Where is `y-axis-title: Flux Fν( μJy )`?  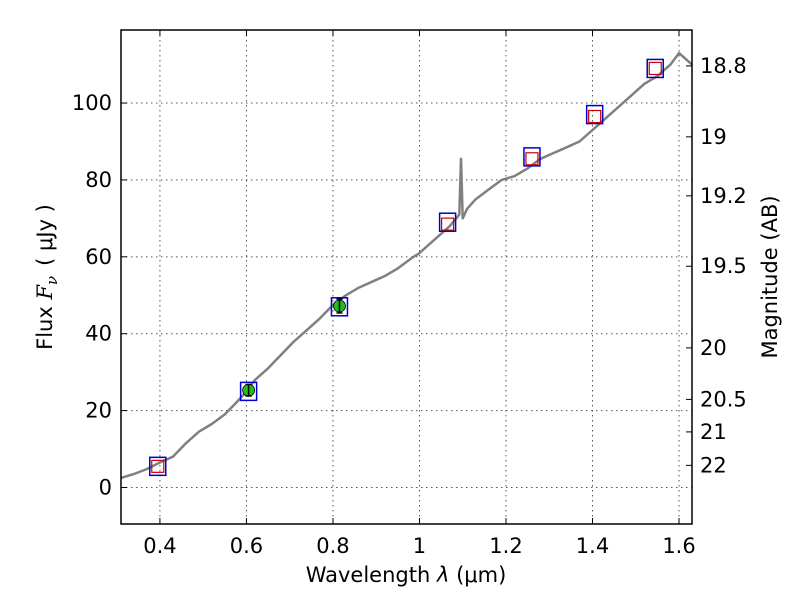 y-axis-title: Flux Fν( μJy ) is located at coordinates (47, 277).